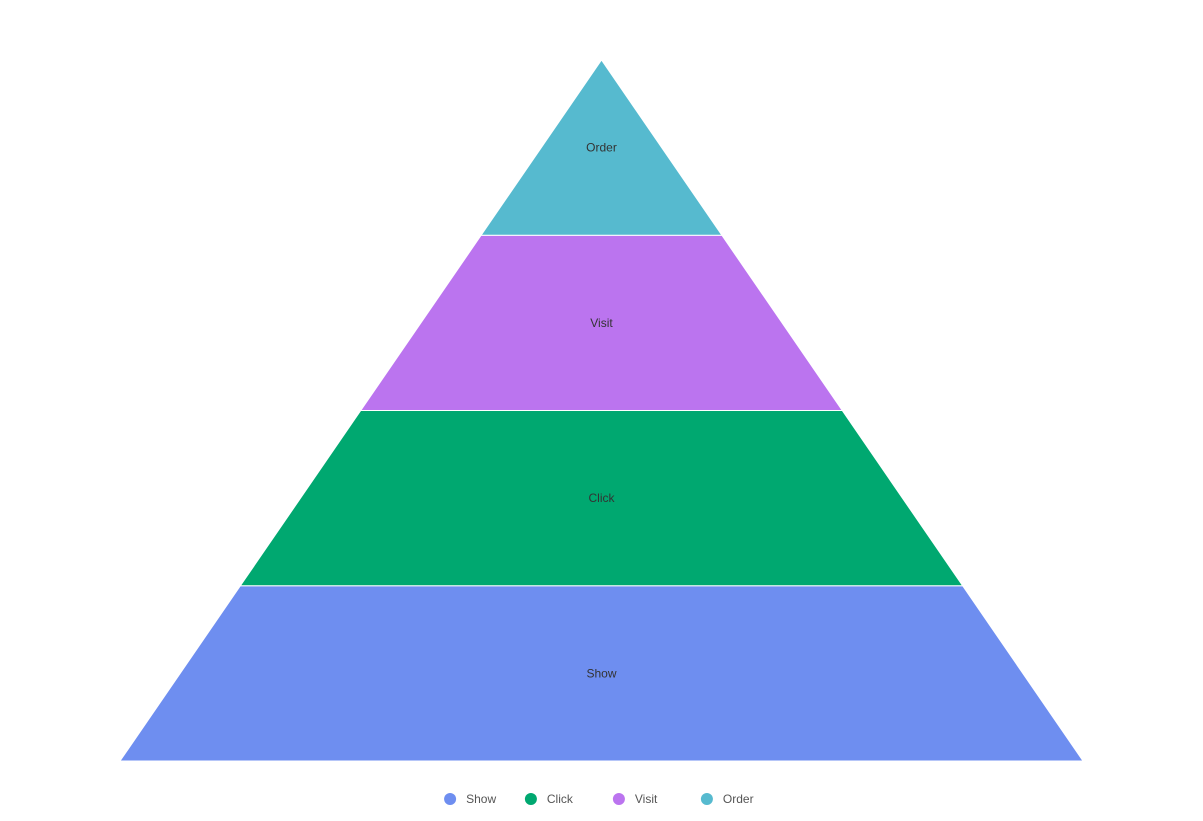  What do you see at coordinates (738, 799) in the screenshot?
I see `legend-label-order: Order` at bounding box center [738, 799].